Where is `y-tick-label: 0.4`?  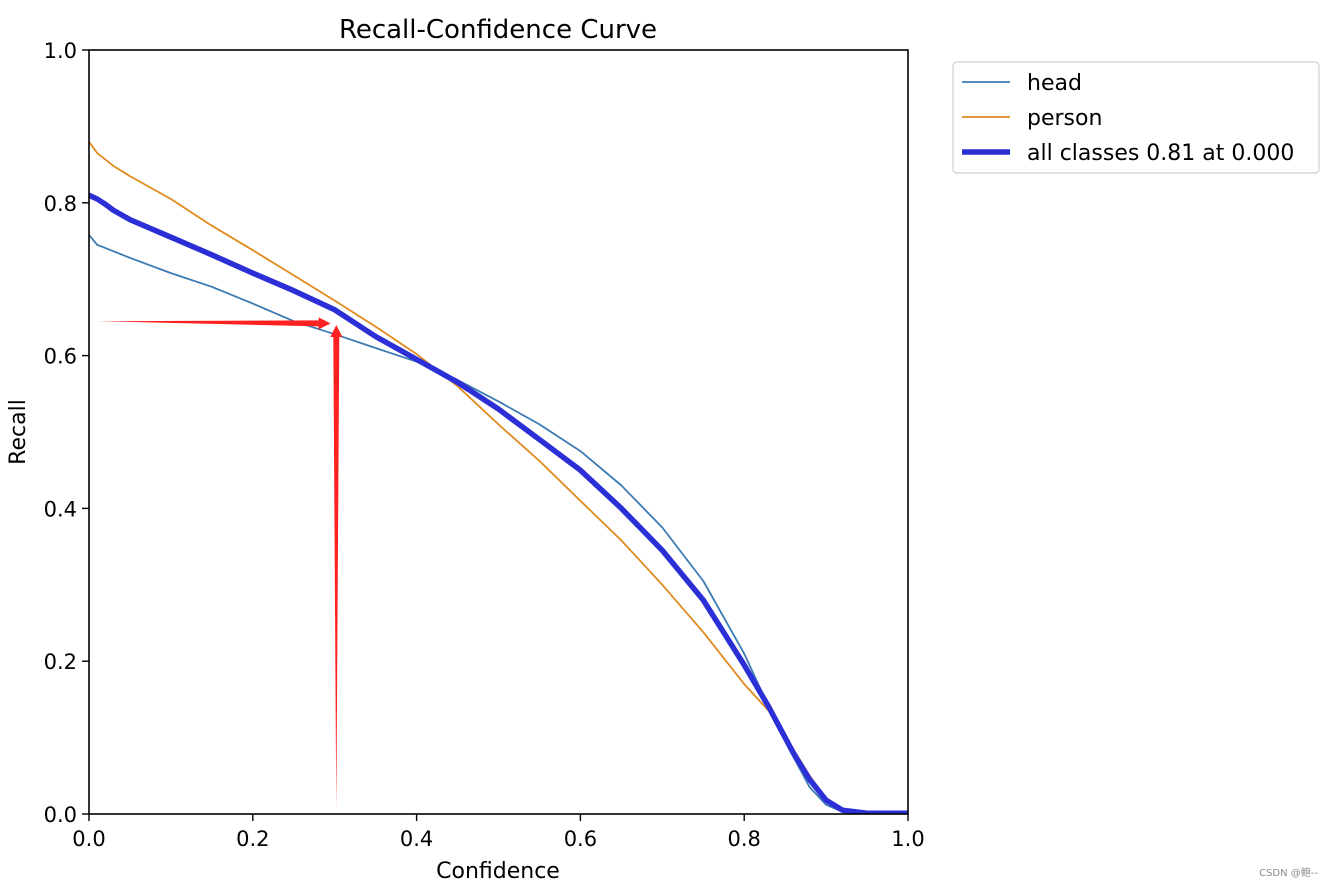 y-tick-label: 0.4 is located at coordinates (60, 509).